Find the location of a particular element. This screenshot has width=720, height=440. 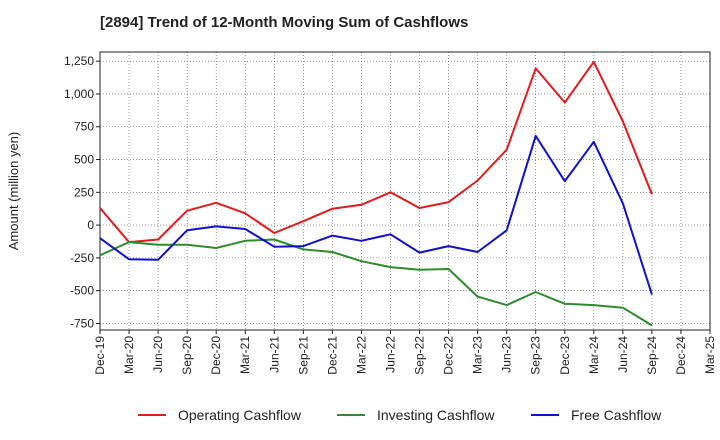

y-tick-label: 0 is located at coordinates (90, 225).